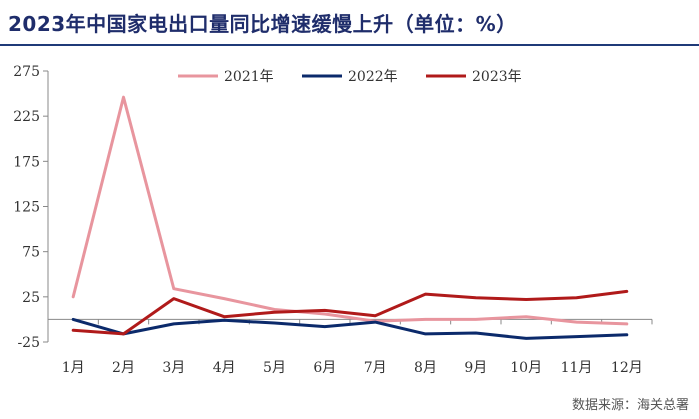 This screenshot has width=699, height=419. What do you see at coordinates (26, 117) in the screenshot?
I see `y-tick-label: 225` at bounding box center [26, 117].